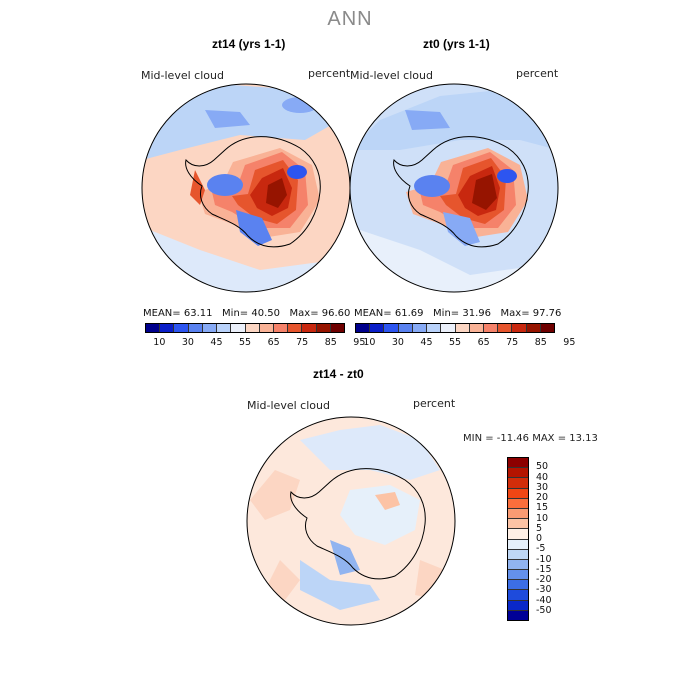 The image size is (700, 700). Describe the element at coordinates (454, 188) in the screenshot. I see `map-zt0` at that location.